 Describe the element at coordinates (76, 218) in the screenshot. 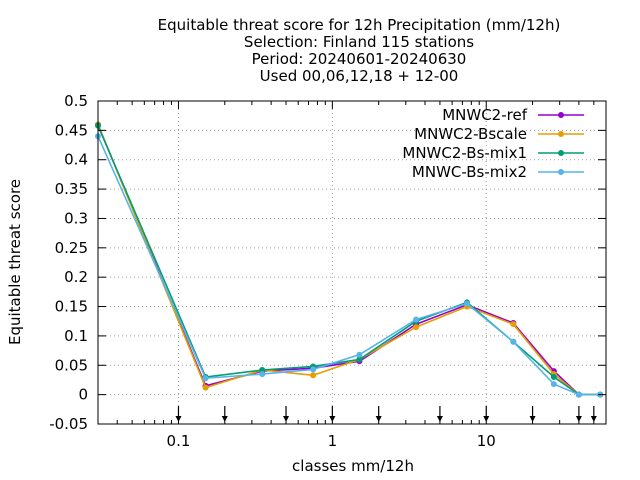

I see `y-tick-label: 0.3` at that location.